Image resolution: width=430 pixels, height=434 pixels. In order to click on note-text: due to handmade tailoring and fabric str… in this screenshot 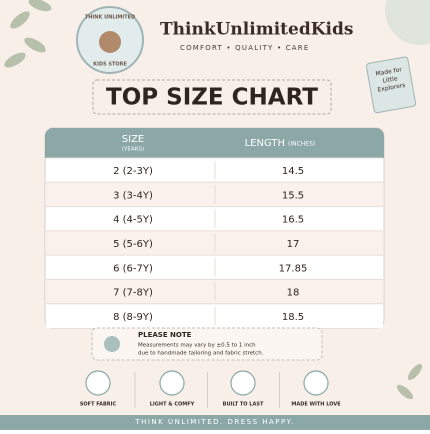, I will do `click(201, 354)`.